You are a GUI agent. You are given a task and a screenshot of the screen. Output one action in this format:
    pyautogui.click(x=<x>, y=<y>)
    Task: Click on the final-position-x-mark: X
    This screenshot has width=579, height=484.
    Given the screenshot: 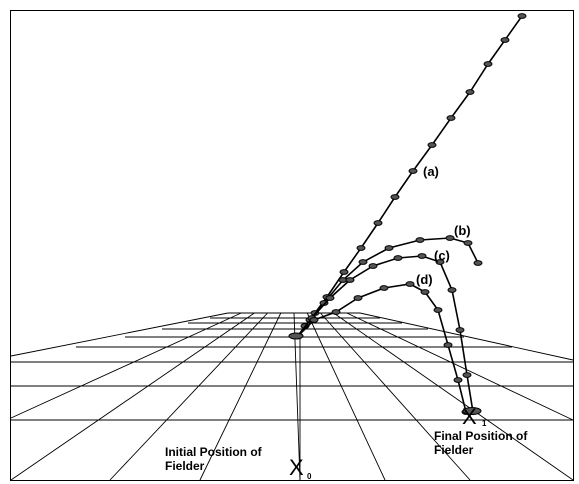 What is the action you would take?
    pyautogui.click(x=469, y=416)
    